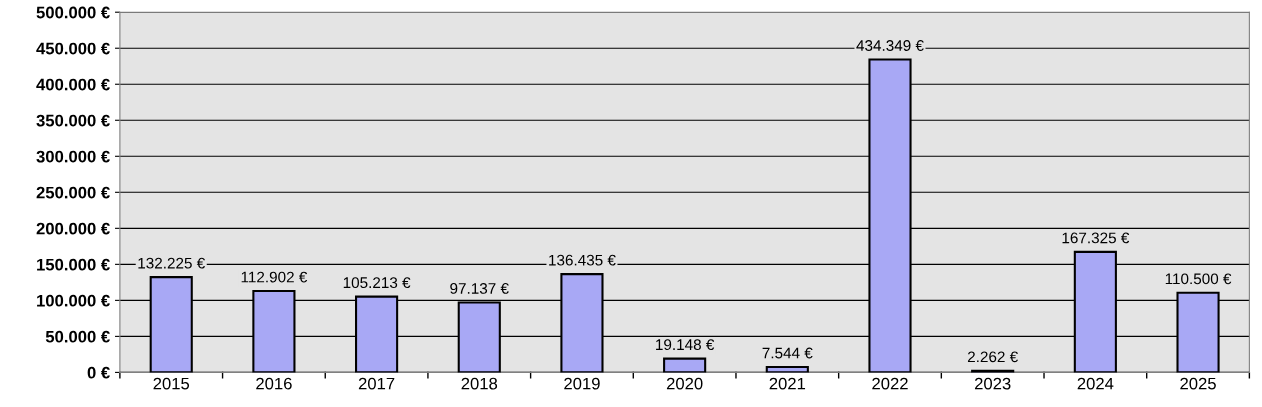 The width and height of the screenshot is (1262, 407). What do you see at coordinates (787, 383) in the screenshot?
I see `x-tick-label: 2021` at bounding box center [787, 383].